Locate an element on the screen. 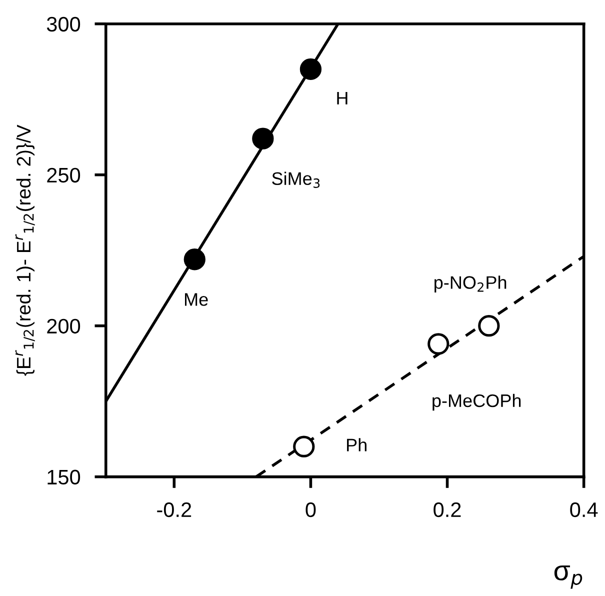  x-tick-label: 0.2 is located at coordinates (447, 510).